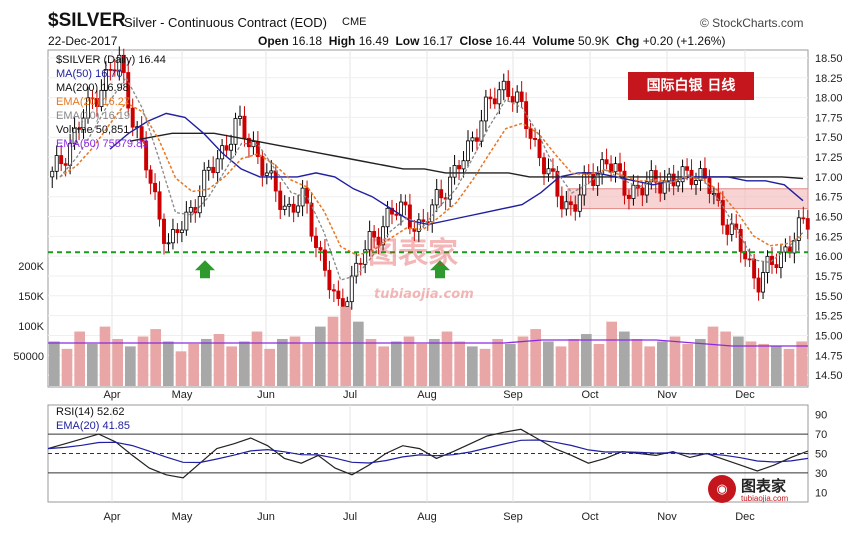  Describe the element at coordinates (350, 517) in the screenshot. I see `rsi-x-tick-label: Jul` at that location.